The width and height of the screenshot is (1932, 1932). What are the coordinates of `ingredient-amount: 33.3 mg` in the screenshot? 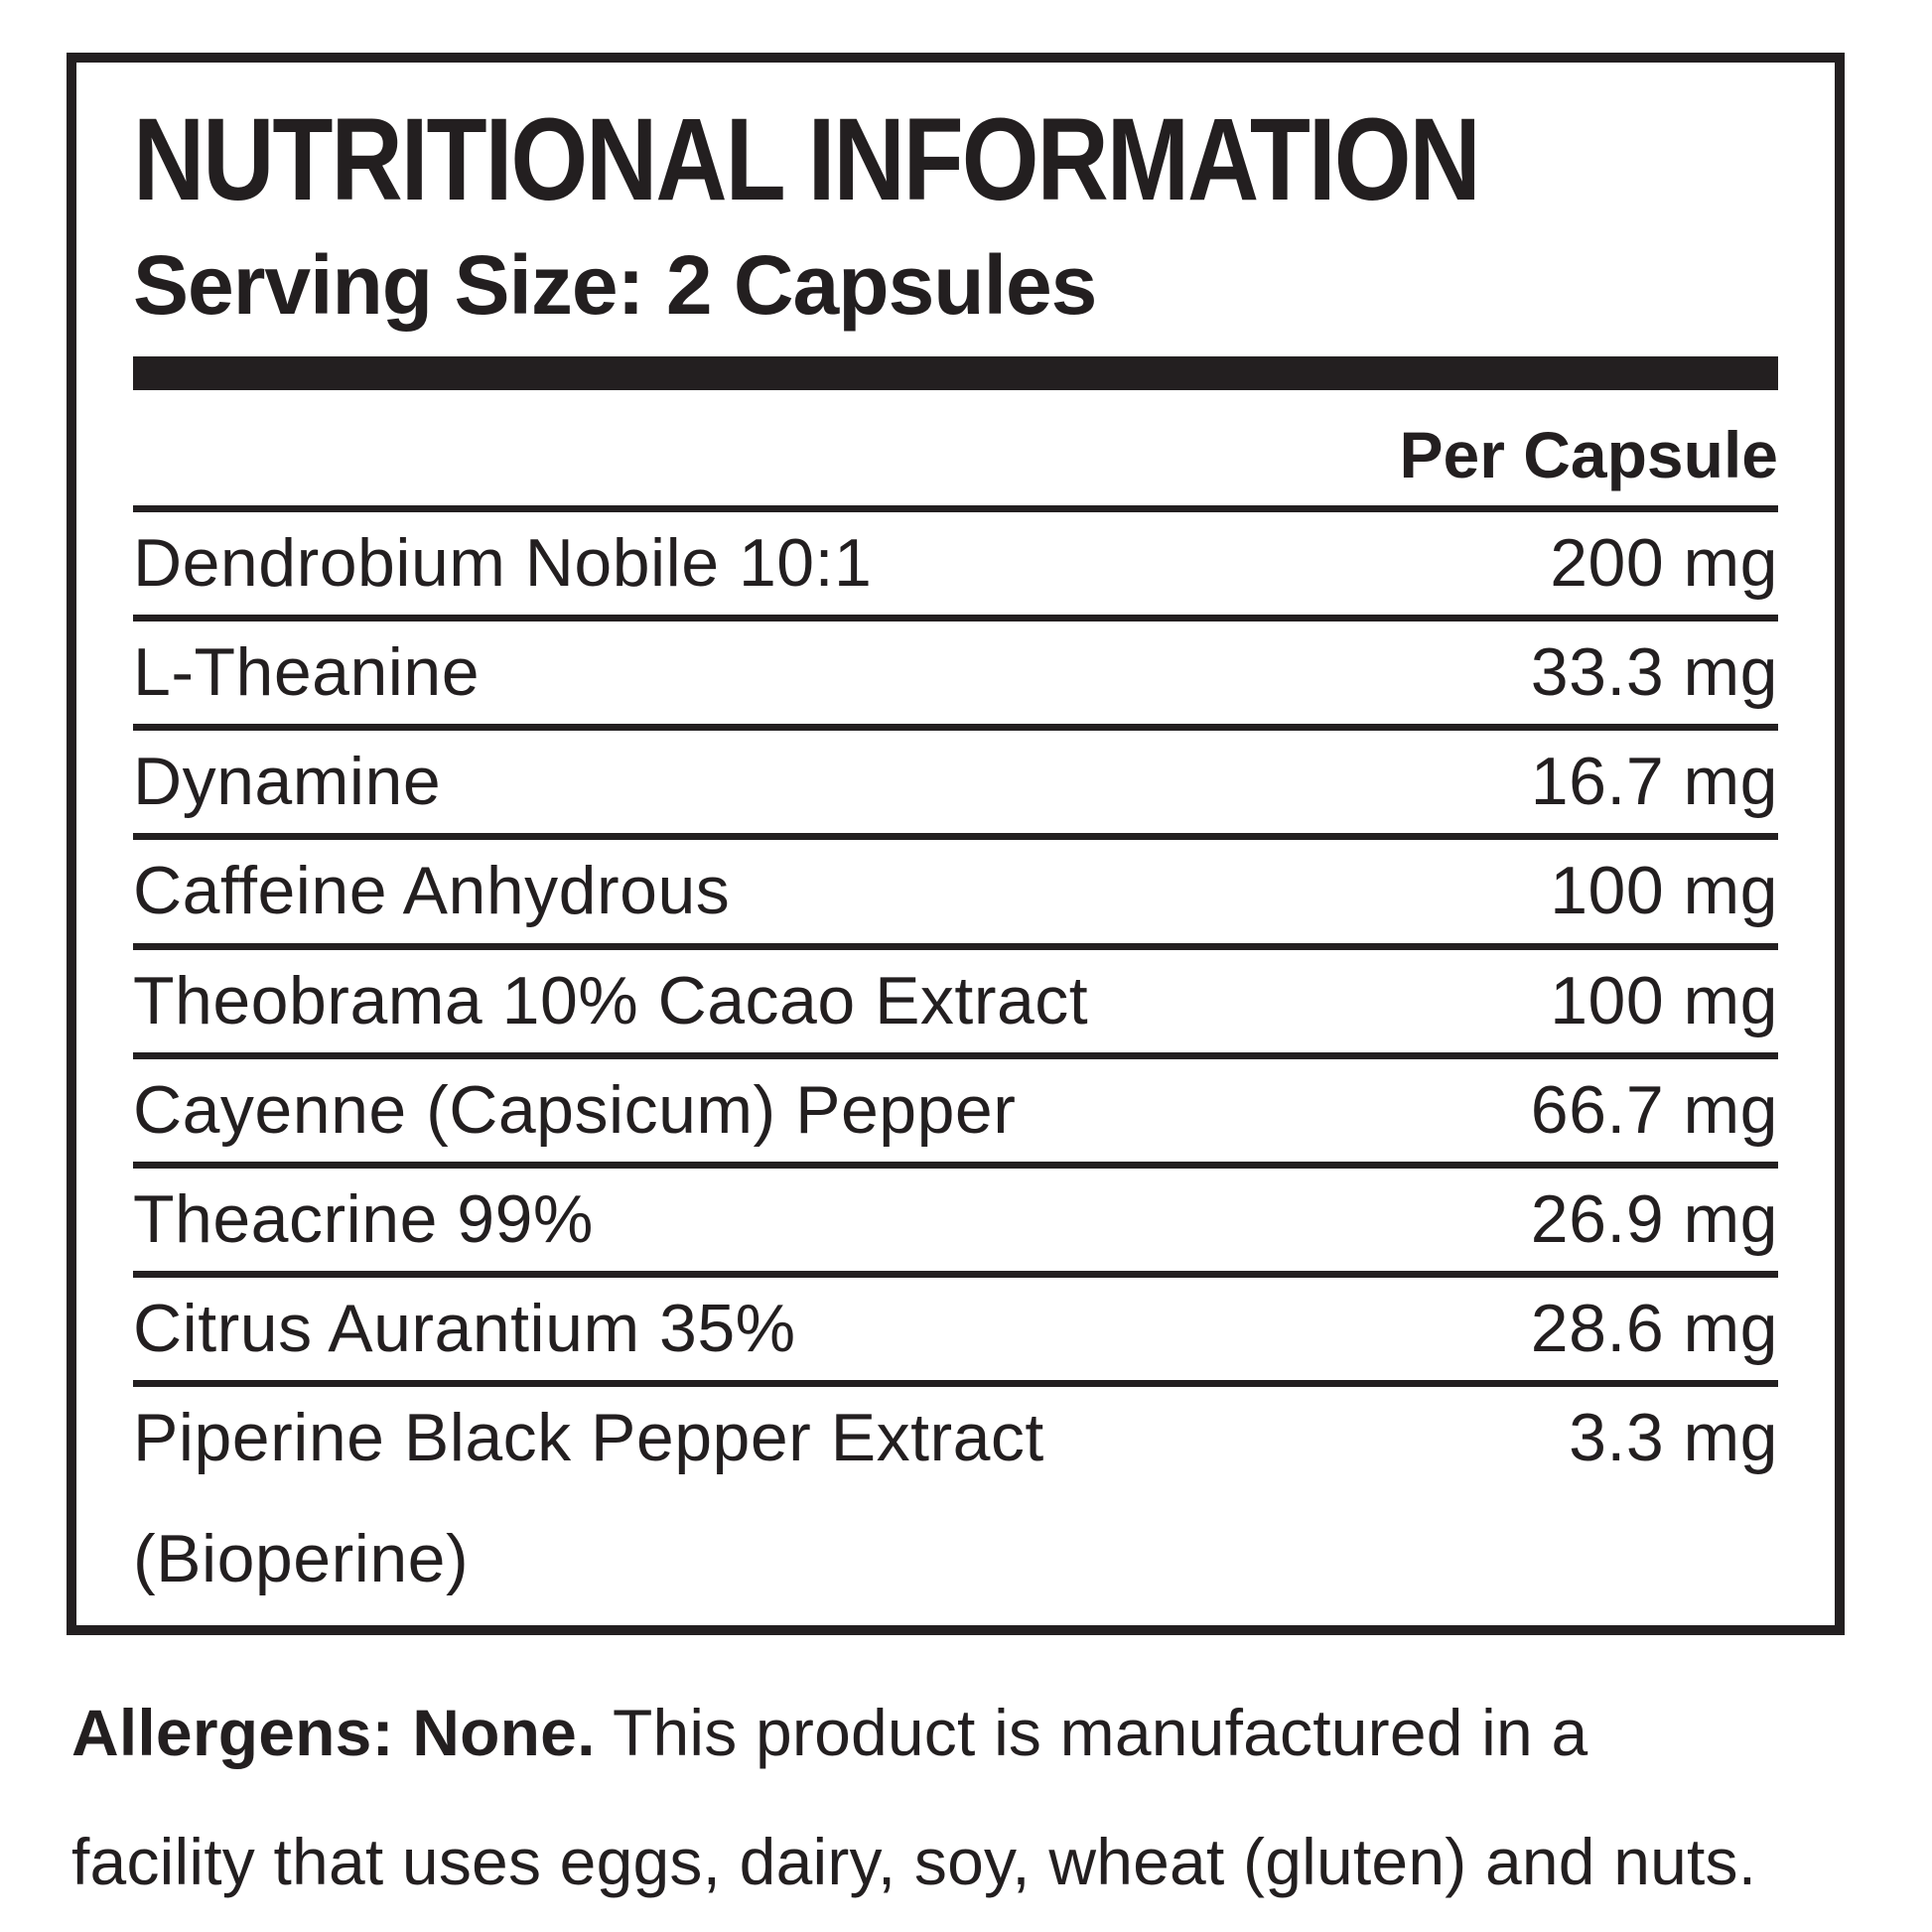 It's located at (1654, 672).